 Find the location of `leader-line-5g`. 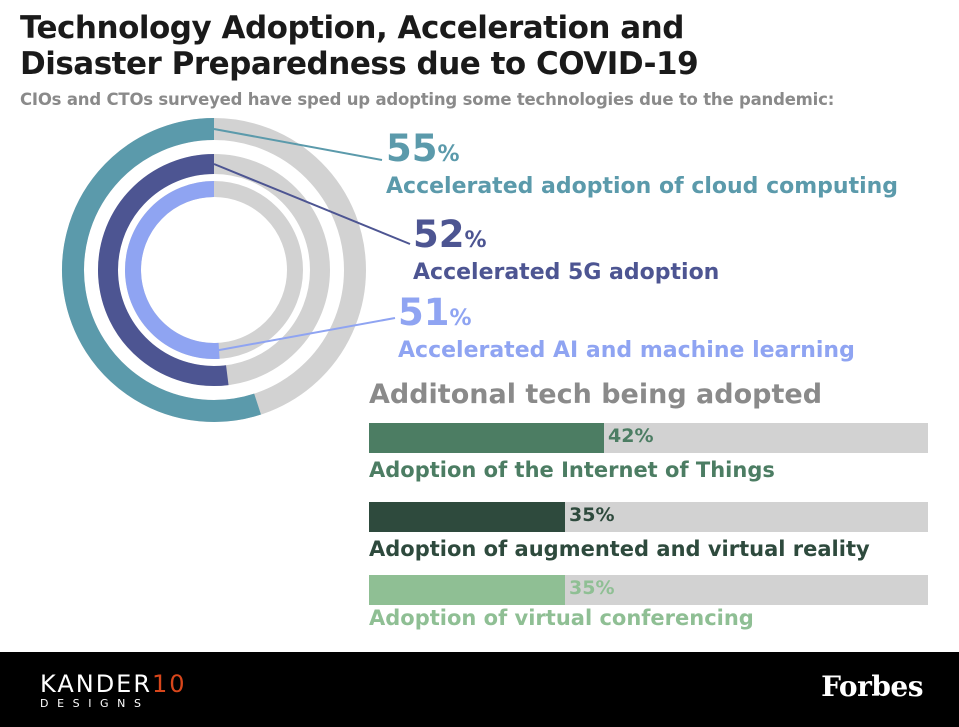

leader-line-5g is located at coordinates (312, 204).